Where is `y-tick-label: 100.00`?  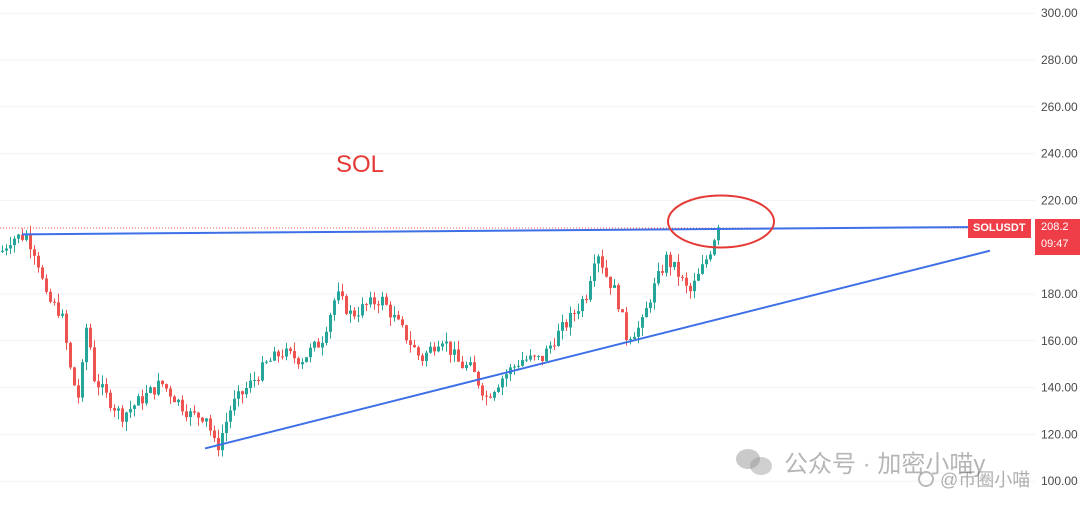 y-tick-label: 100.00 is located at coordinates (1059, 481).